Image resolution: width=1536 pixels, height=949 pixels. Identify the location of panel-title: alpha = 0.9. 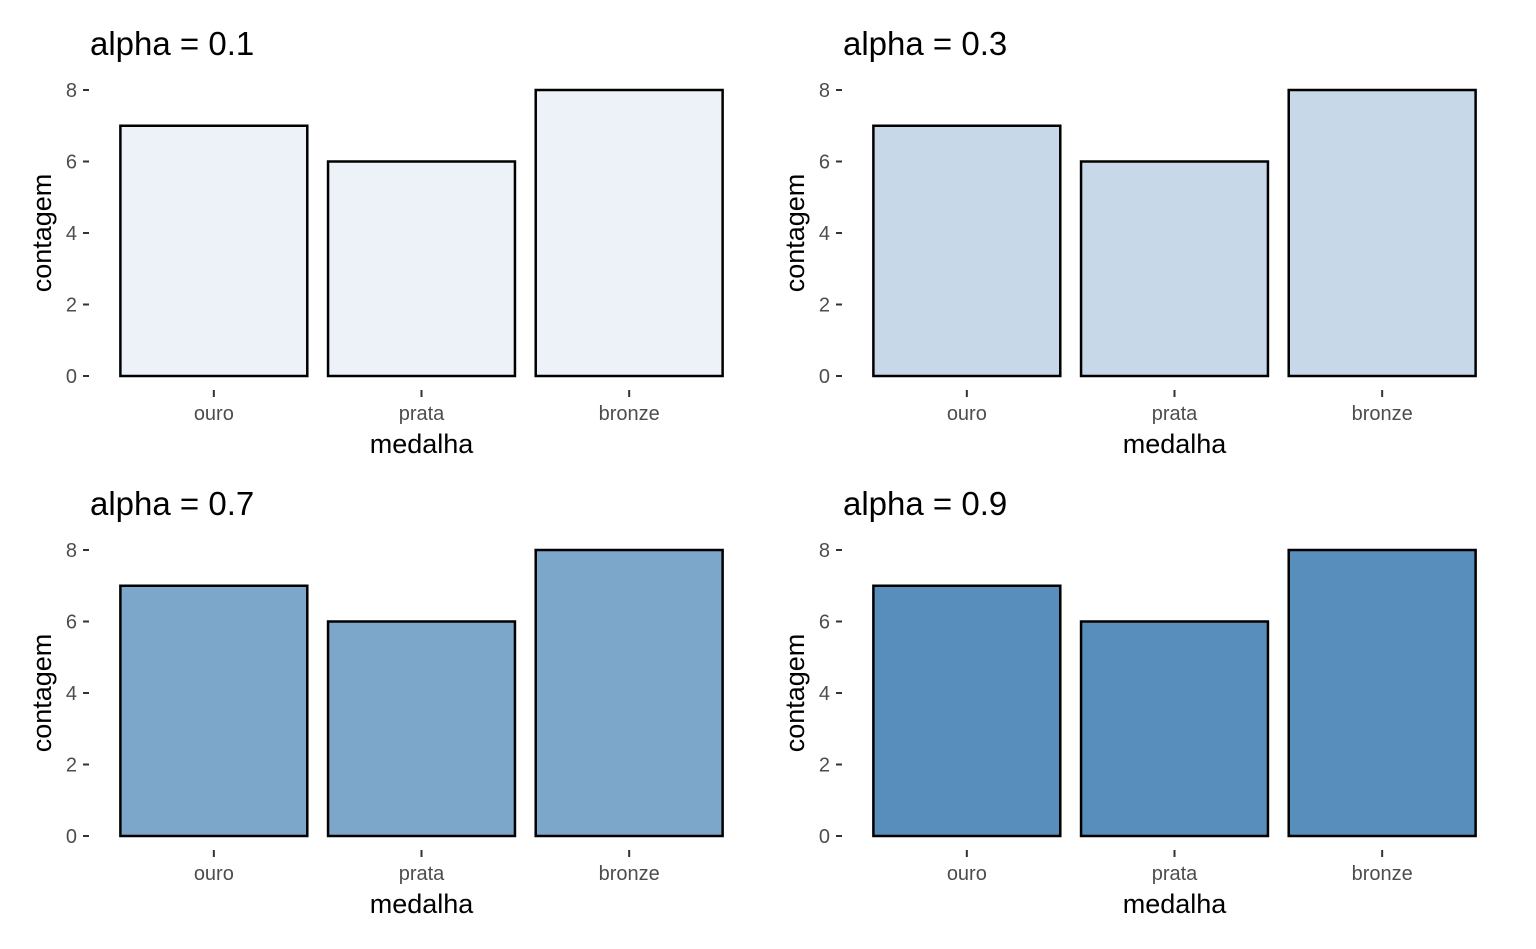
(925, 503).